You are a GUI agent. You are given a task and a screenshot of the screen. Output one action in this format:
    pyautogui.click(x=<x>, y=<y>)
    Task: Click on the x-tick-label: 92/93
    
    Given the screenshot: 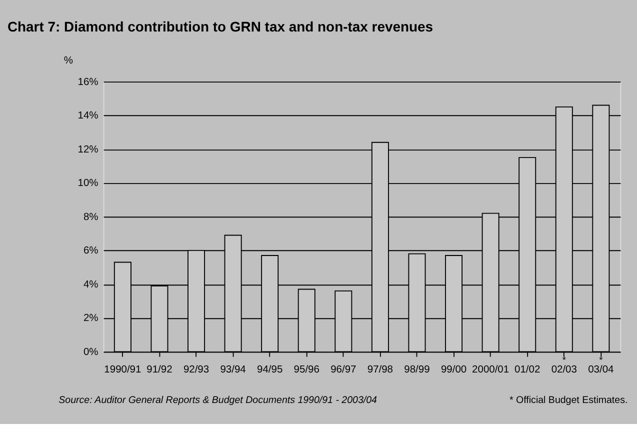 What is the action you would take?
    pyautogui.click(x=196, y=370)
    